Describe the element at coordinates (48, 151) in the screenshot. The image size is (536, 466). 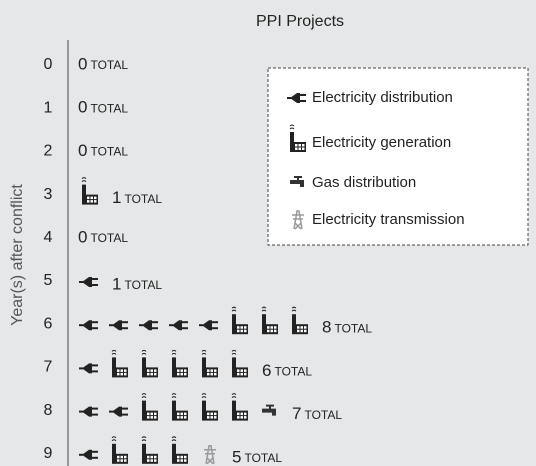
I see `y-tick-label: 2` at that location.